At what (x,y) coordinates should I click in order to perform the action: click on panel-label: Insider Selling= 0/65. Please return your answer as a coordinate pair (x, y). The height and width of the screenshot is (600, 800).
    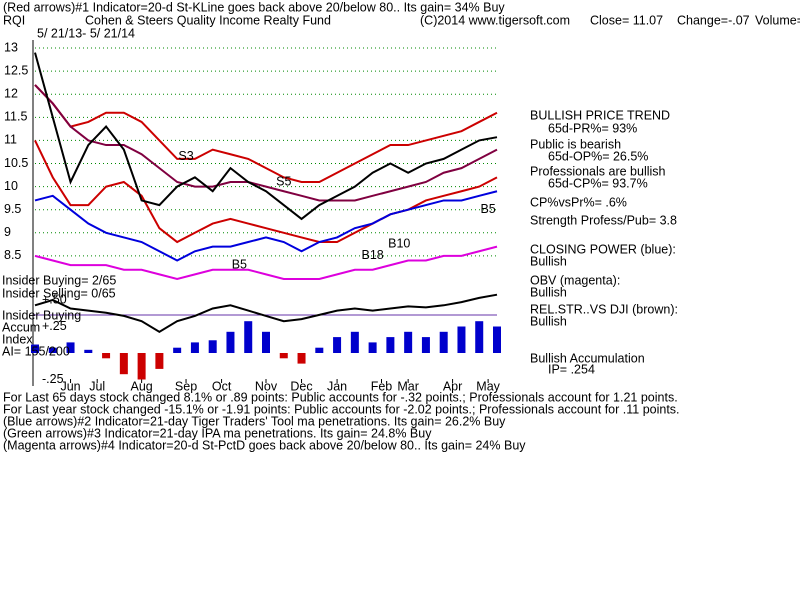
    Looking at the image, I should click on (59, 293).